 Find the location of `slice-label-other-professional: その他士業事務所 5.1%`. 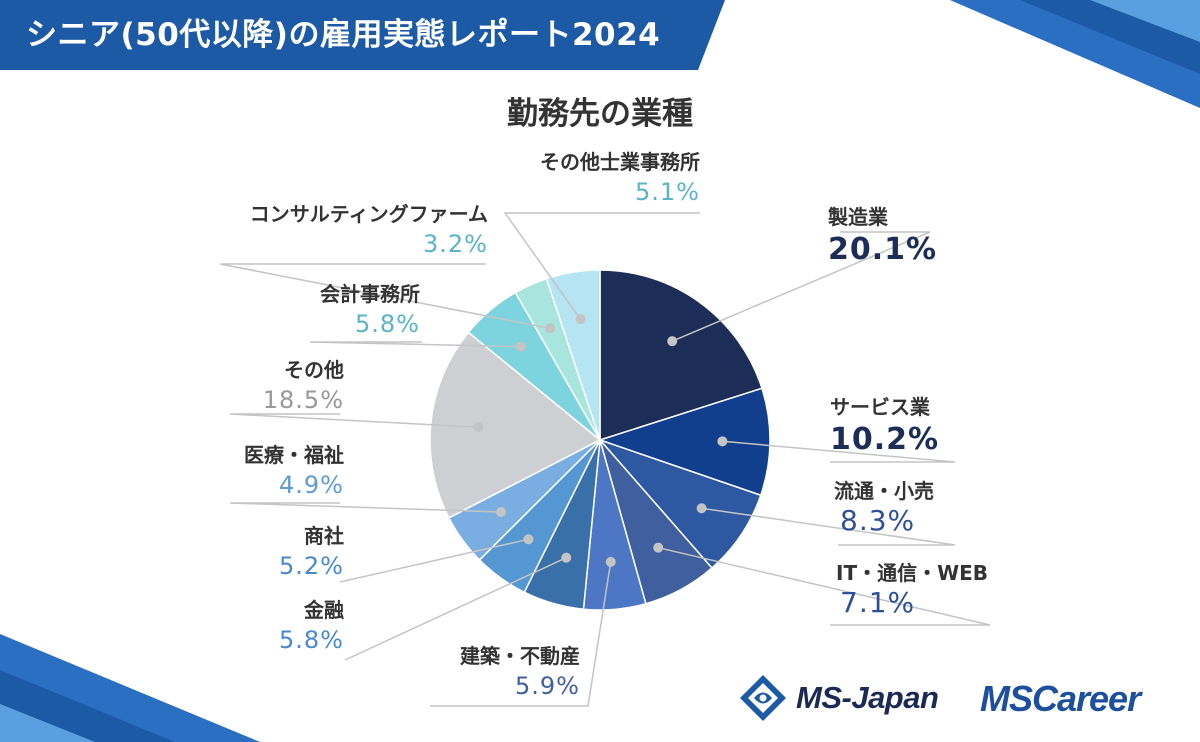

slice-label-other-professional: その他士業事務所 5.1% is located at coordinates (620, 178).